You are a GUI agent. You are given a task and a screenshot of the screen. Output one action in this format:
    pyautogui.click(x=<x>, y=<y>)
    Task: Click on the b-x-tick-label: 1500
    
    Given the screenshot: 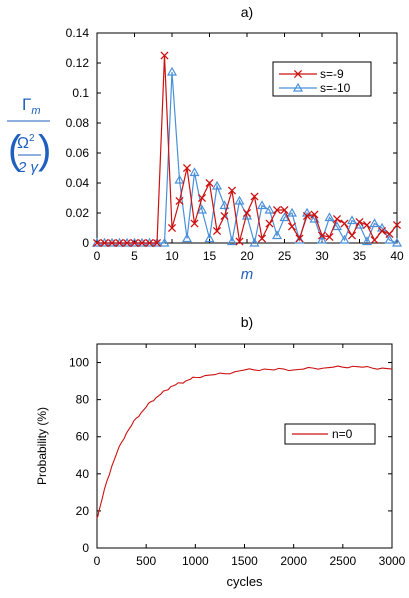 What is the action you would take?
    pyautogui.click(x=244, y=561)
    